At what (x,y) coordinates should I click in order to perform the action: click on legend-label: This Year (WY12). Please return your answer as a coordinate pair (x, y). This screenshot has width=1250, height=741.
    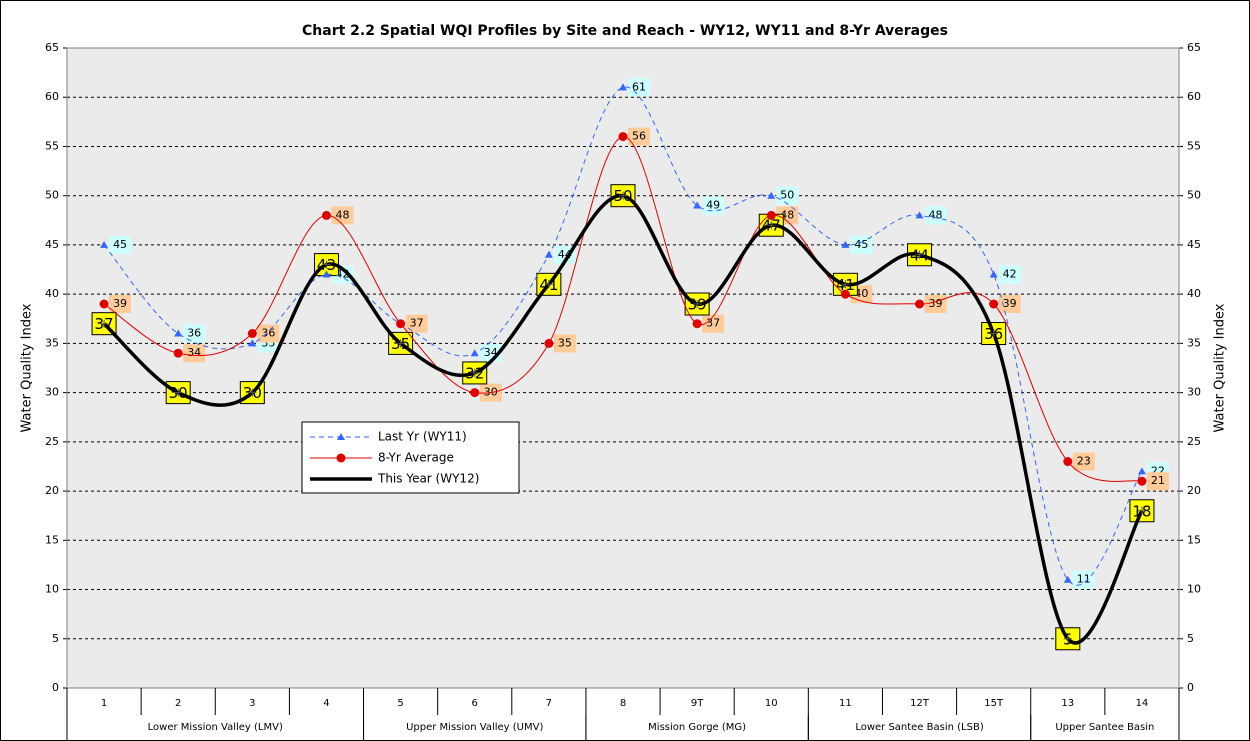
    Looking at the image, I should click on (428, 479).